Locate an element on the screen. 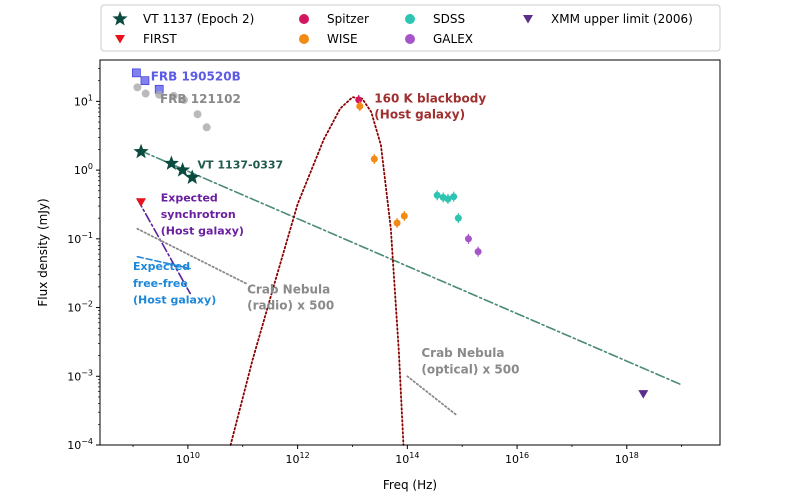 This screenshot has width=800, height=500. annotation-expected: Expected is located at coordinates (161, 266).